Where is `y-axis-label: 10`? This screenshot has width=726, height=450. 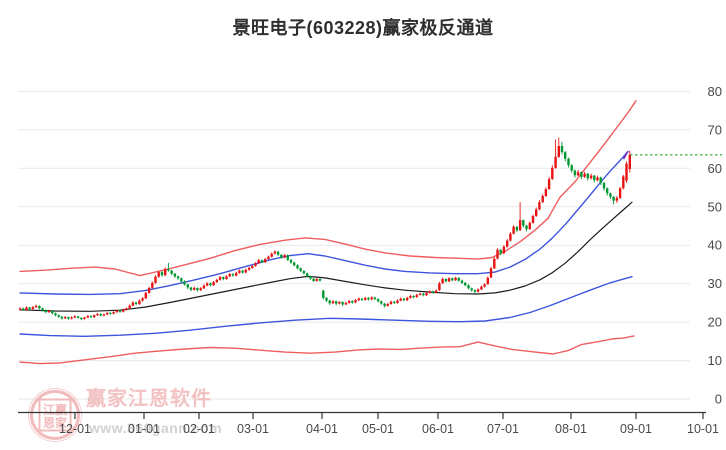
y-axis-label: 10 is located at coordinates (715, 360).